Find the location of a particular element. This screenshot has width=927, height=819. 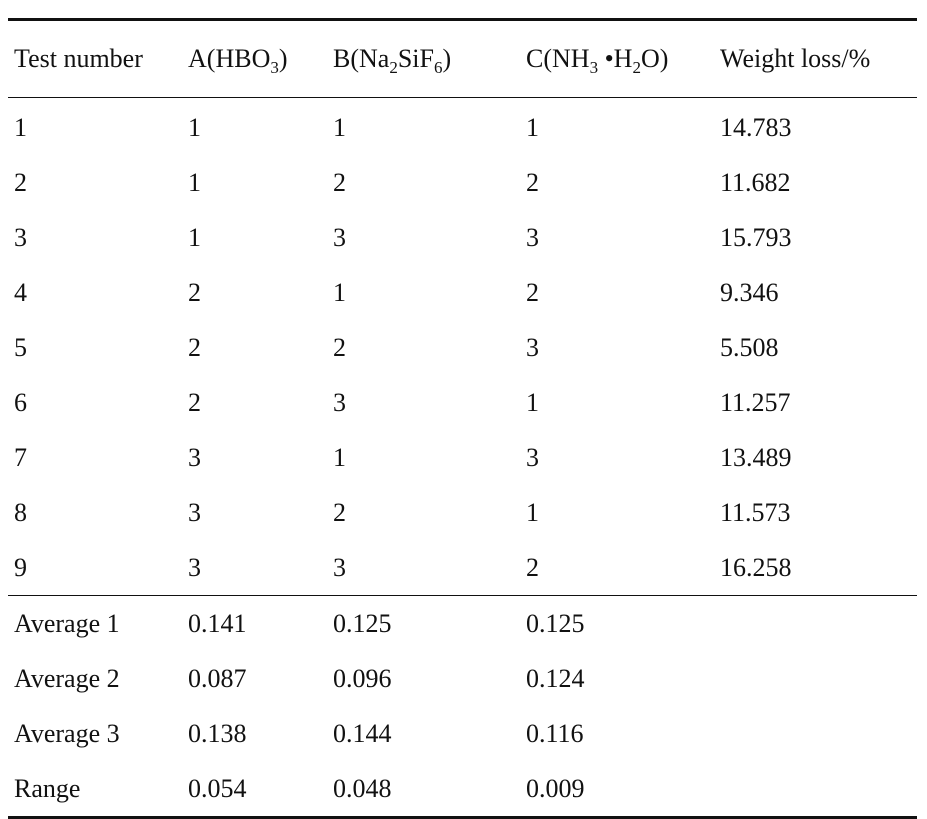

cell-factor-b: 0.144 is located at coordinates (362, 733).